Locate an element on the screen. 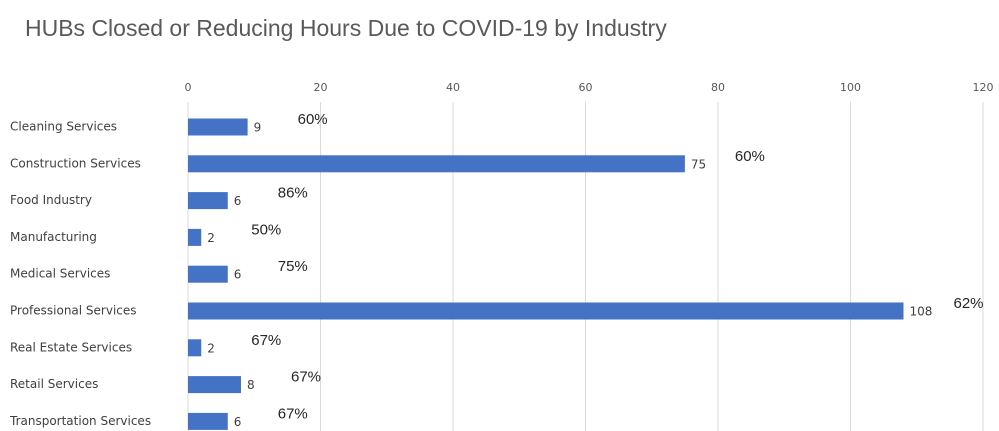 This screenshot has height=431, width=999. category-label: Real Estate Services is located at coordinates (71, 347).